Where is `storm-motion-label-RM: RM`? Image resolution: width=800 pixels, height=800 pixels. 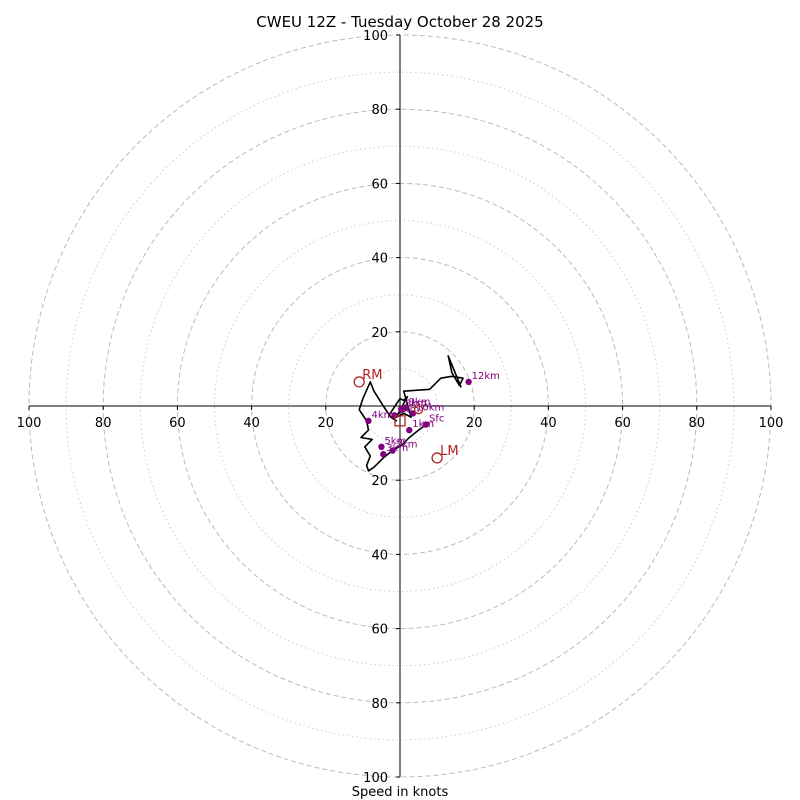 storm-motion-label-RM: RM is located at coordinates (372, 375).